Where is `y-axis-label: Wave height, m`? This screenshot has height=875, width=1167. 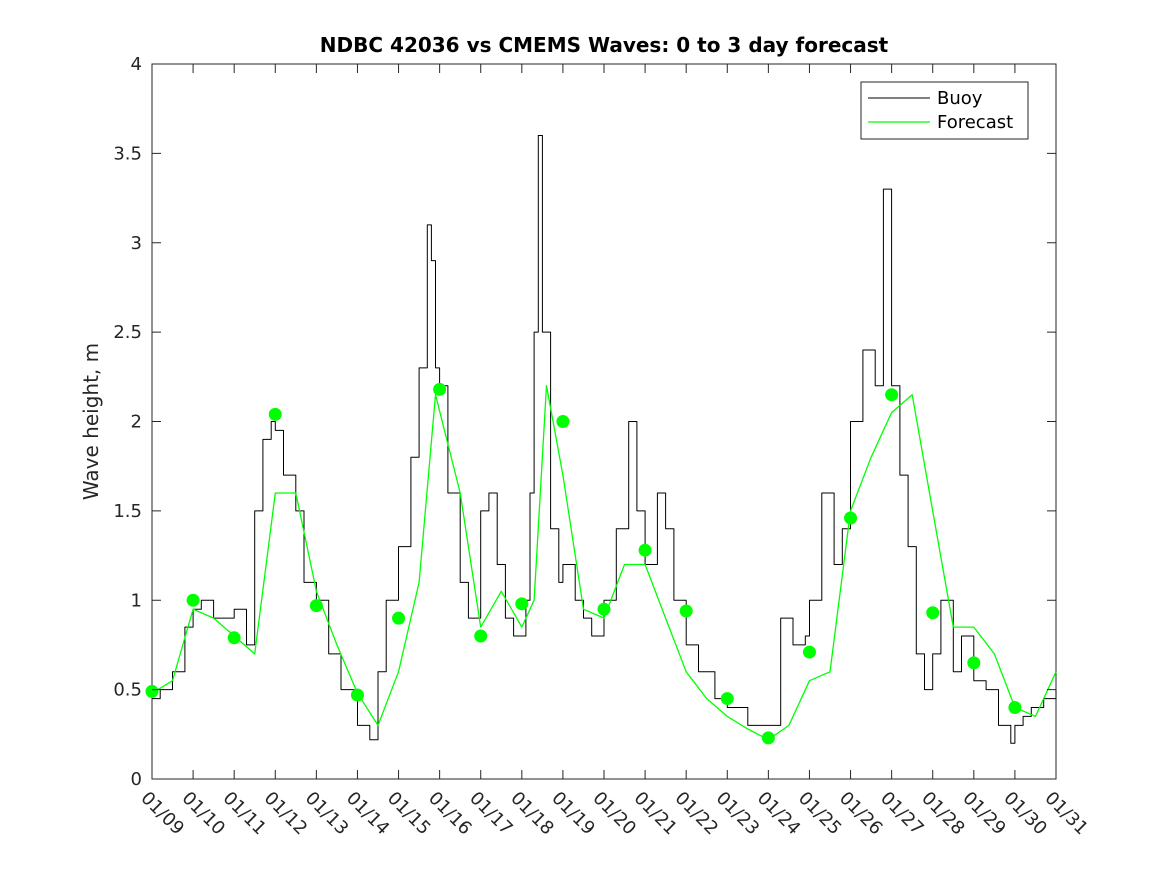
y-axis-label: Wave height, m is located at coordinates (91, 421).